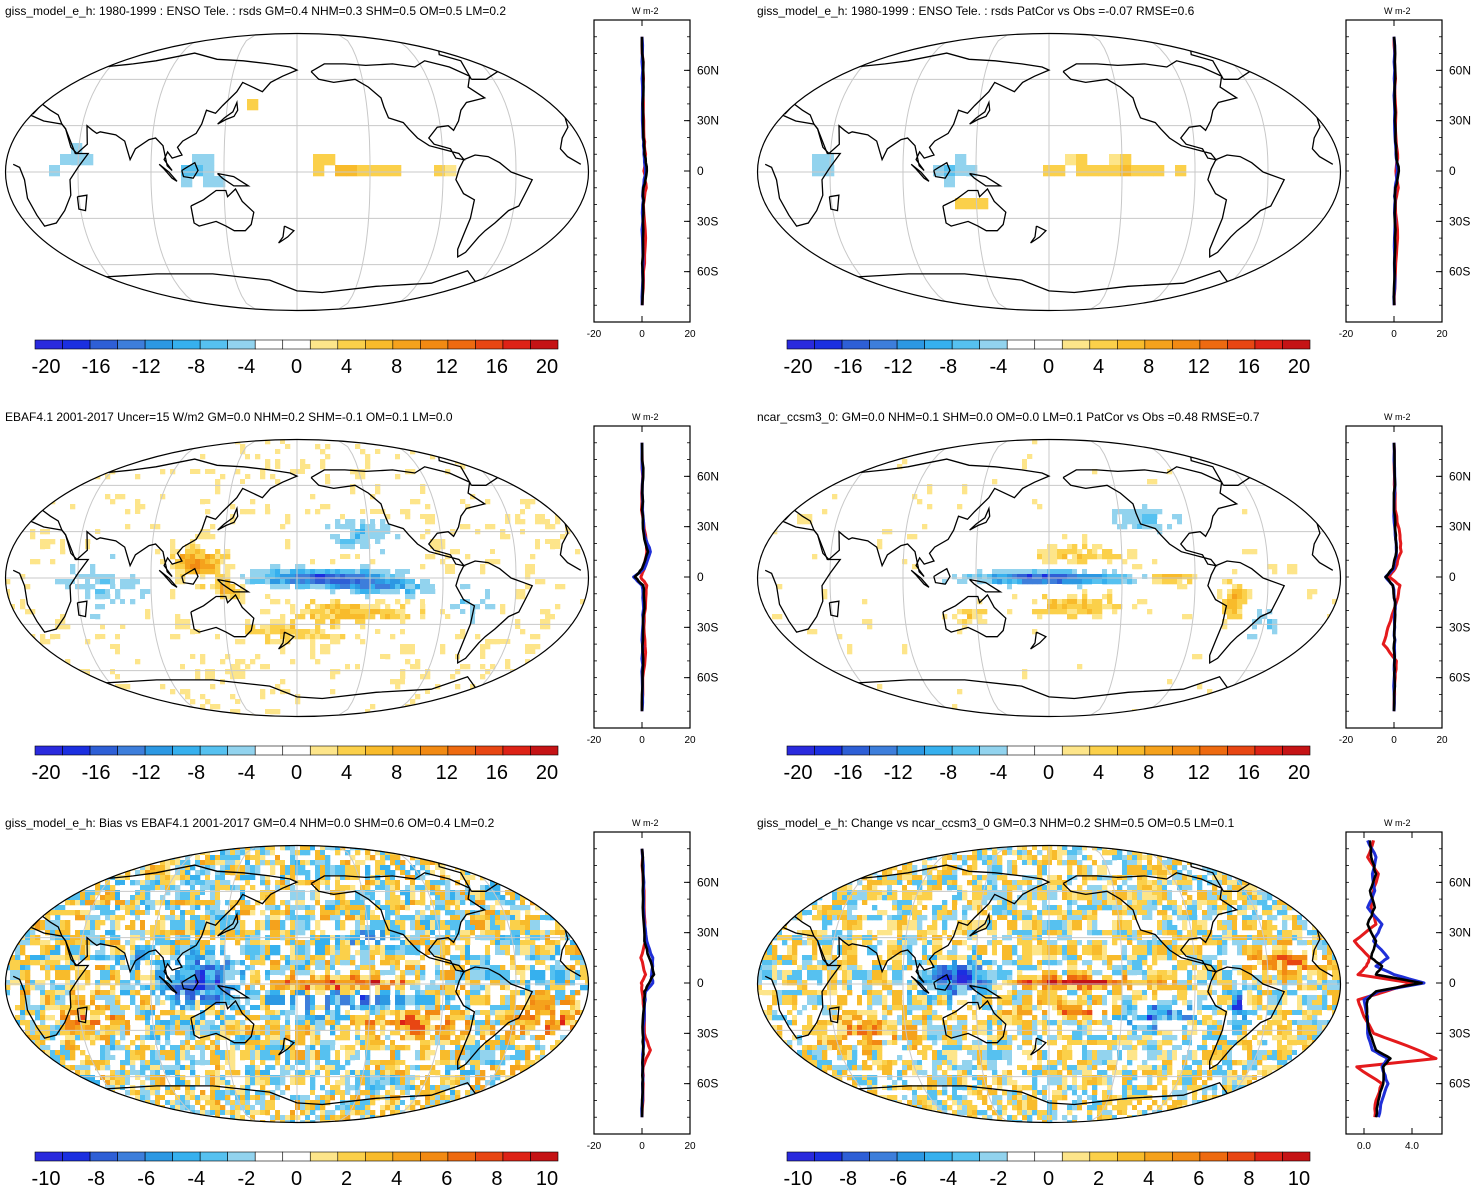  Describe the element at coordinates (1199, 367) in the screenshot. I see `colorbar-tick-label: 12` at that location.